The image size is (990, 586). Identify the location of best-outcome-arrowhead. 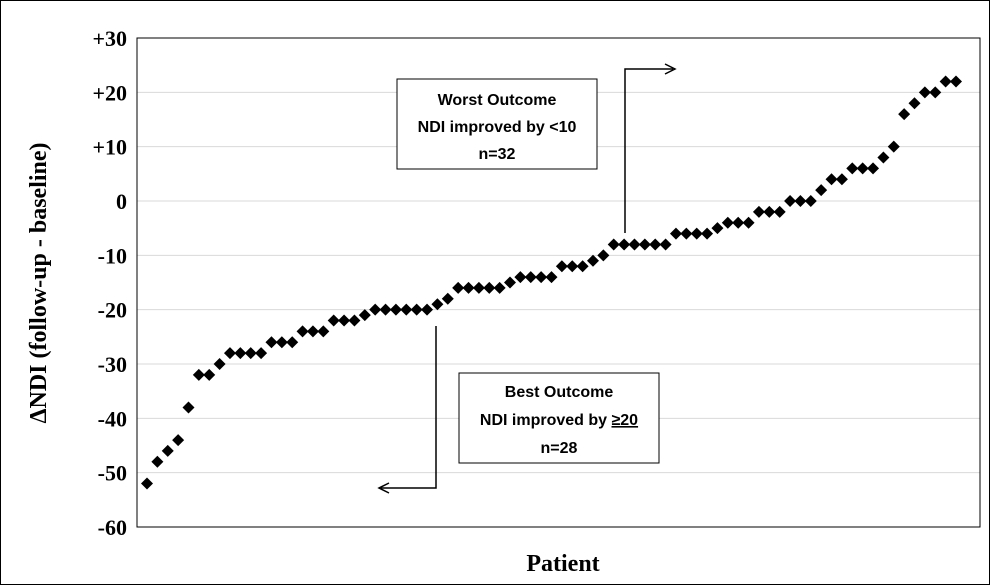
(383, 488).